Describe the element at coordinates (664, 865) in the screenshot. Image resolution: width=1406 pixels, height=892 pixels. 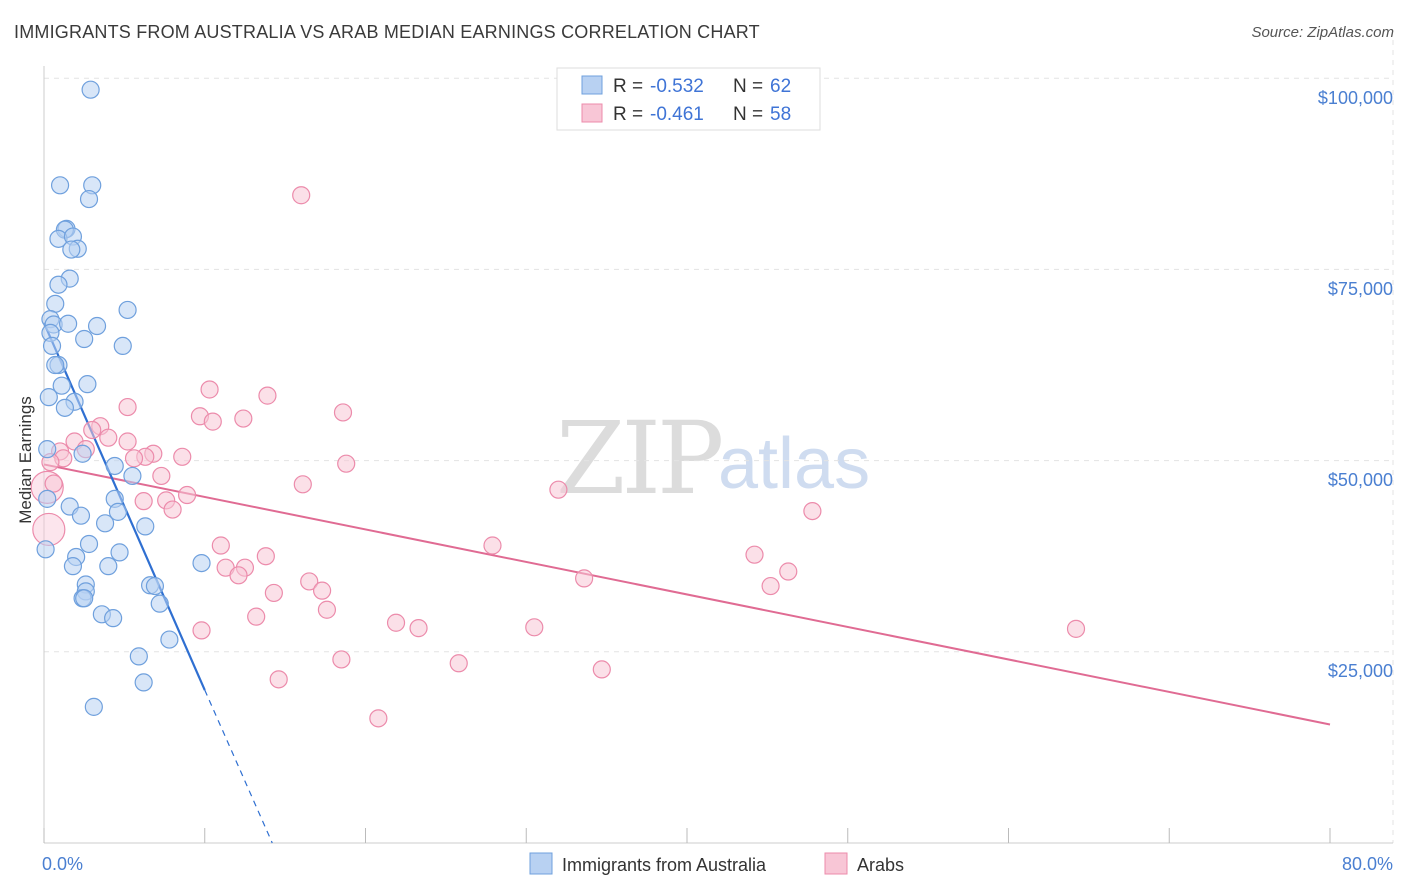
I see `legend-label-australia: Immigrants from Australia` at that location.